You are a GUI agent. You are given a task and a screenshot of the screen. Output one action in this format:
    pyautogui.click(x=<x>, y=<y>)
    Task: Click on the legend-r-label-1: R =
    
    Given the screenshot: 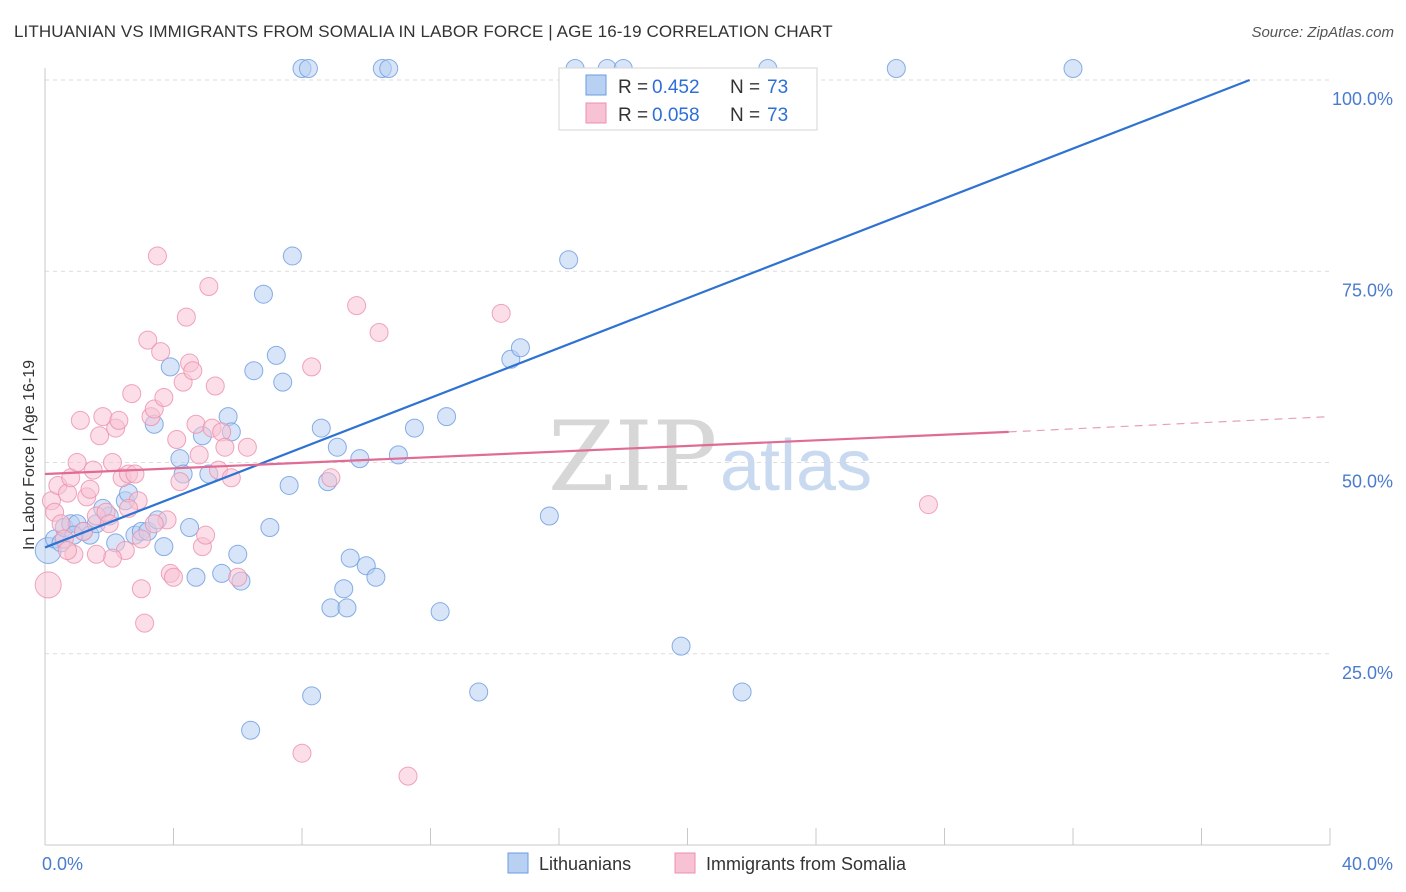 What is the action you would take?
    pyautogui.click(x=633, y=87)
    